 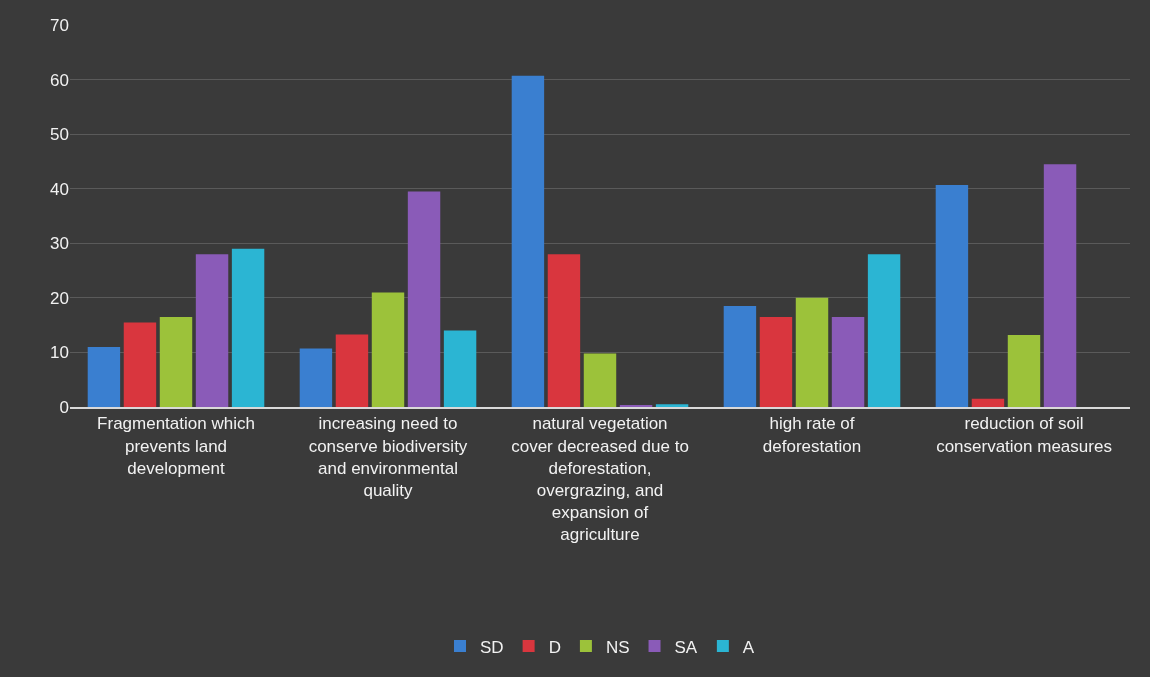 What do you see at coordinates (1024, 435) in the screenshot?
I see `x-tick-label: reduction of soil conservation measures` at bounding box center [1024, 435].